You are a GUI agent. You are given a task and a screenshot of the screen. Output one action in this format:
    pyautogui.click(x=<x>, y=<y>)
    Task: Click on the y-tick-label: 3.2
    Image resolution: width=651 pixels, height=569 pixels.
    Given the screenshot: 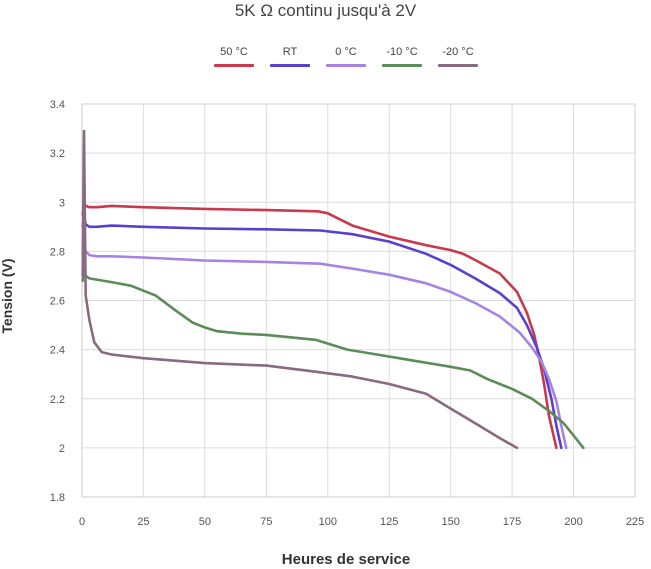 What is the action you would take?
    pyautogui.click(x=57, y=154)
    